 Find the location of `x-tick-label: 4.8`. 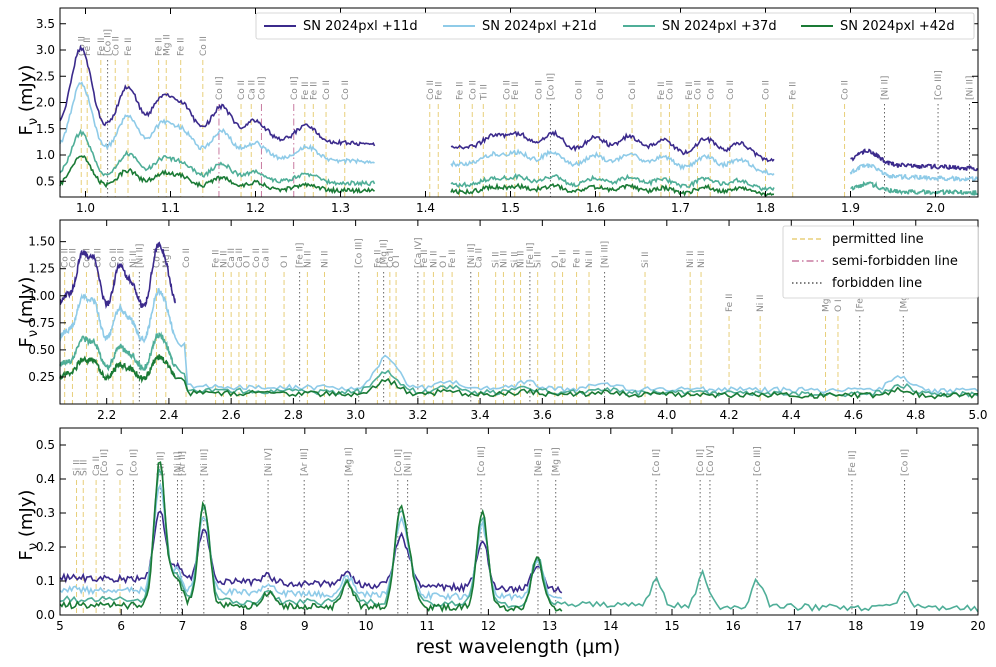

x-tick-label: 4.8 is located at coordinates (915, 415).